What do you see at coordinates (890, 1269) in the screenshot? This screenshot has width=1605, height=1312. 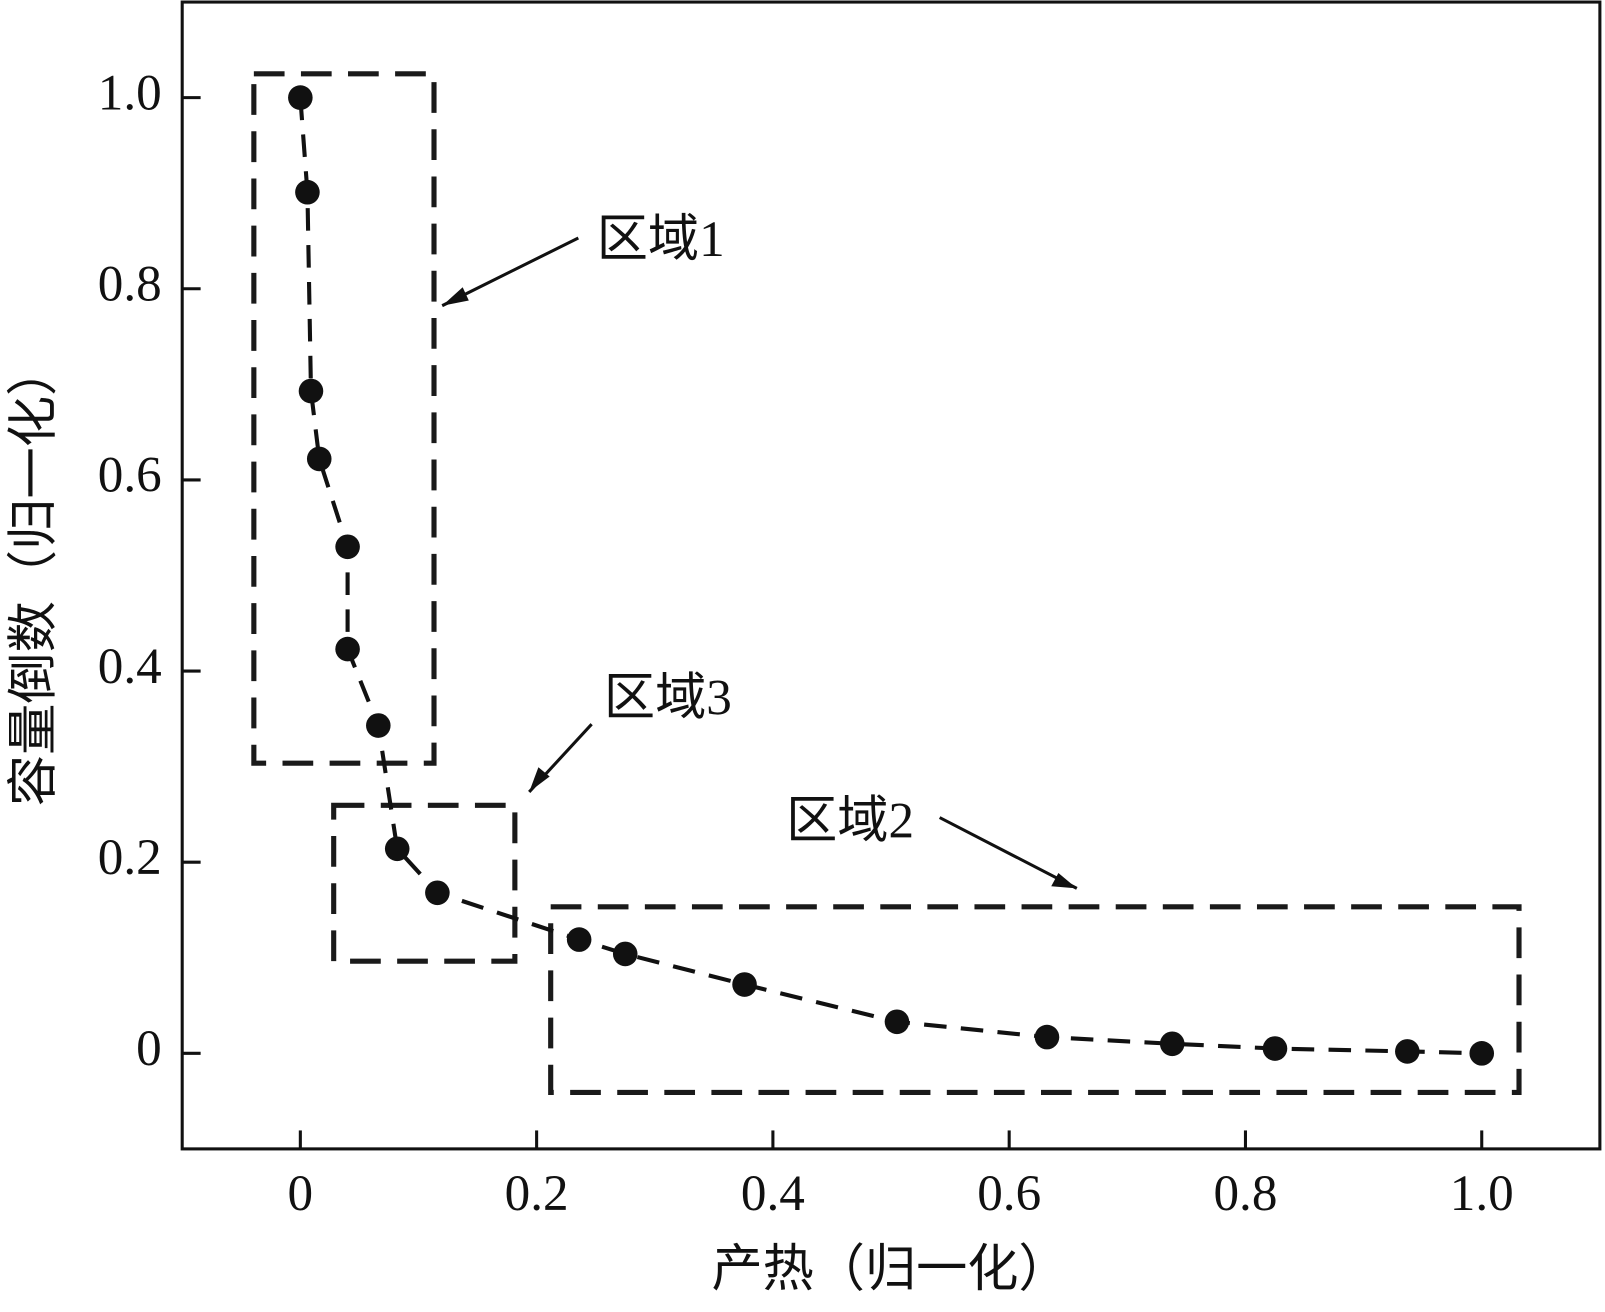 I see `x-axis-label: 产热（归一化）` at bounding box center [890, 1269].